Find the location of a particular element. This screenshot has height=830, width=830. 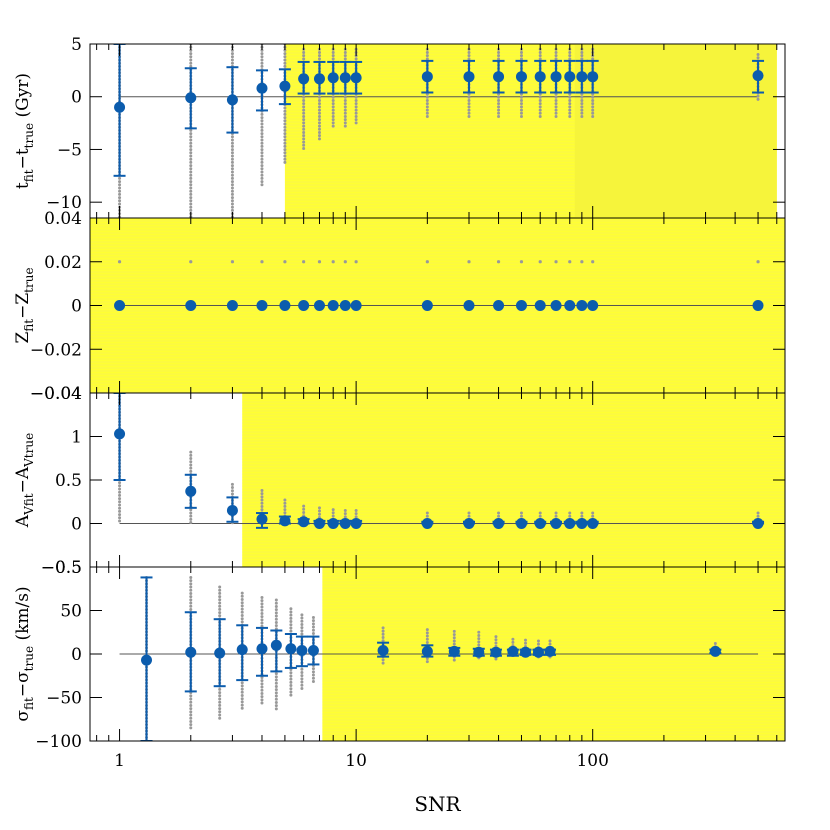

y-tick-label-dispersion-3: −100 is located at coordinates (58, 742).